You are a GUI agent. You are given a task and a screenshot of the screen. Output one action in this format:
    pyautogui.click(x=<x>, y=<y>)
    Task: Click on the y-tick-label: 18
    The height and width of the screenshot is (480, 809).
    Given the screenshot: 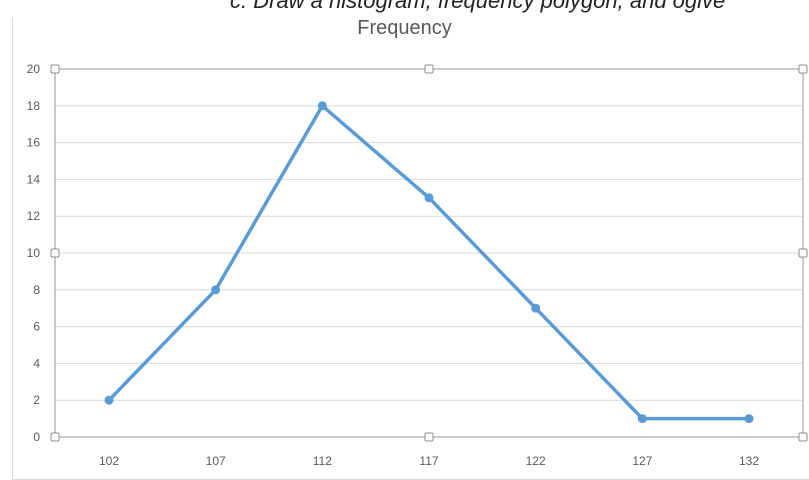 What is the action you would take?
    pyautogui.click(x=34, y=106)
    